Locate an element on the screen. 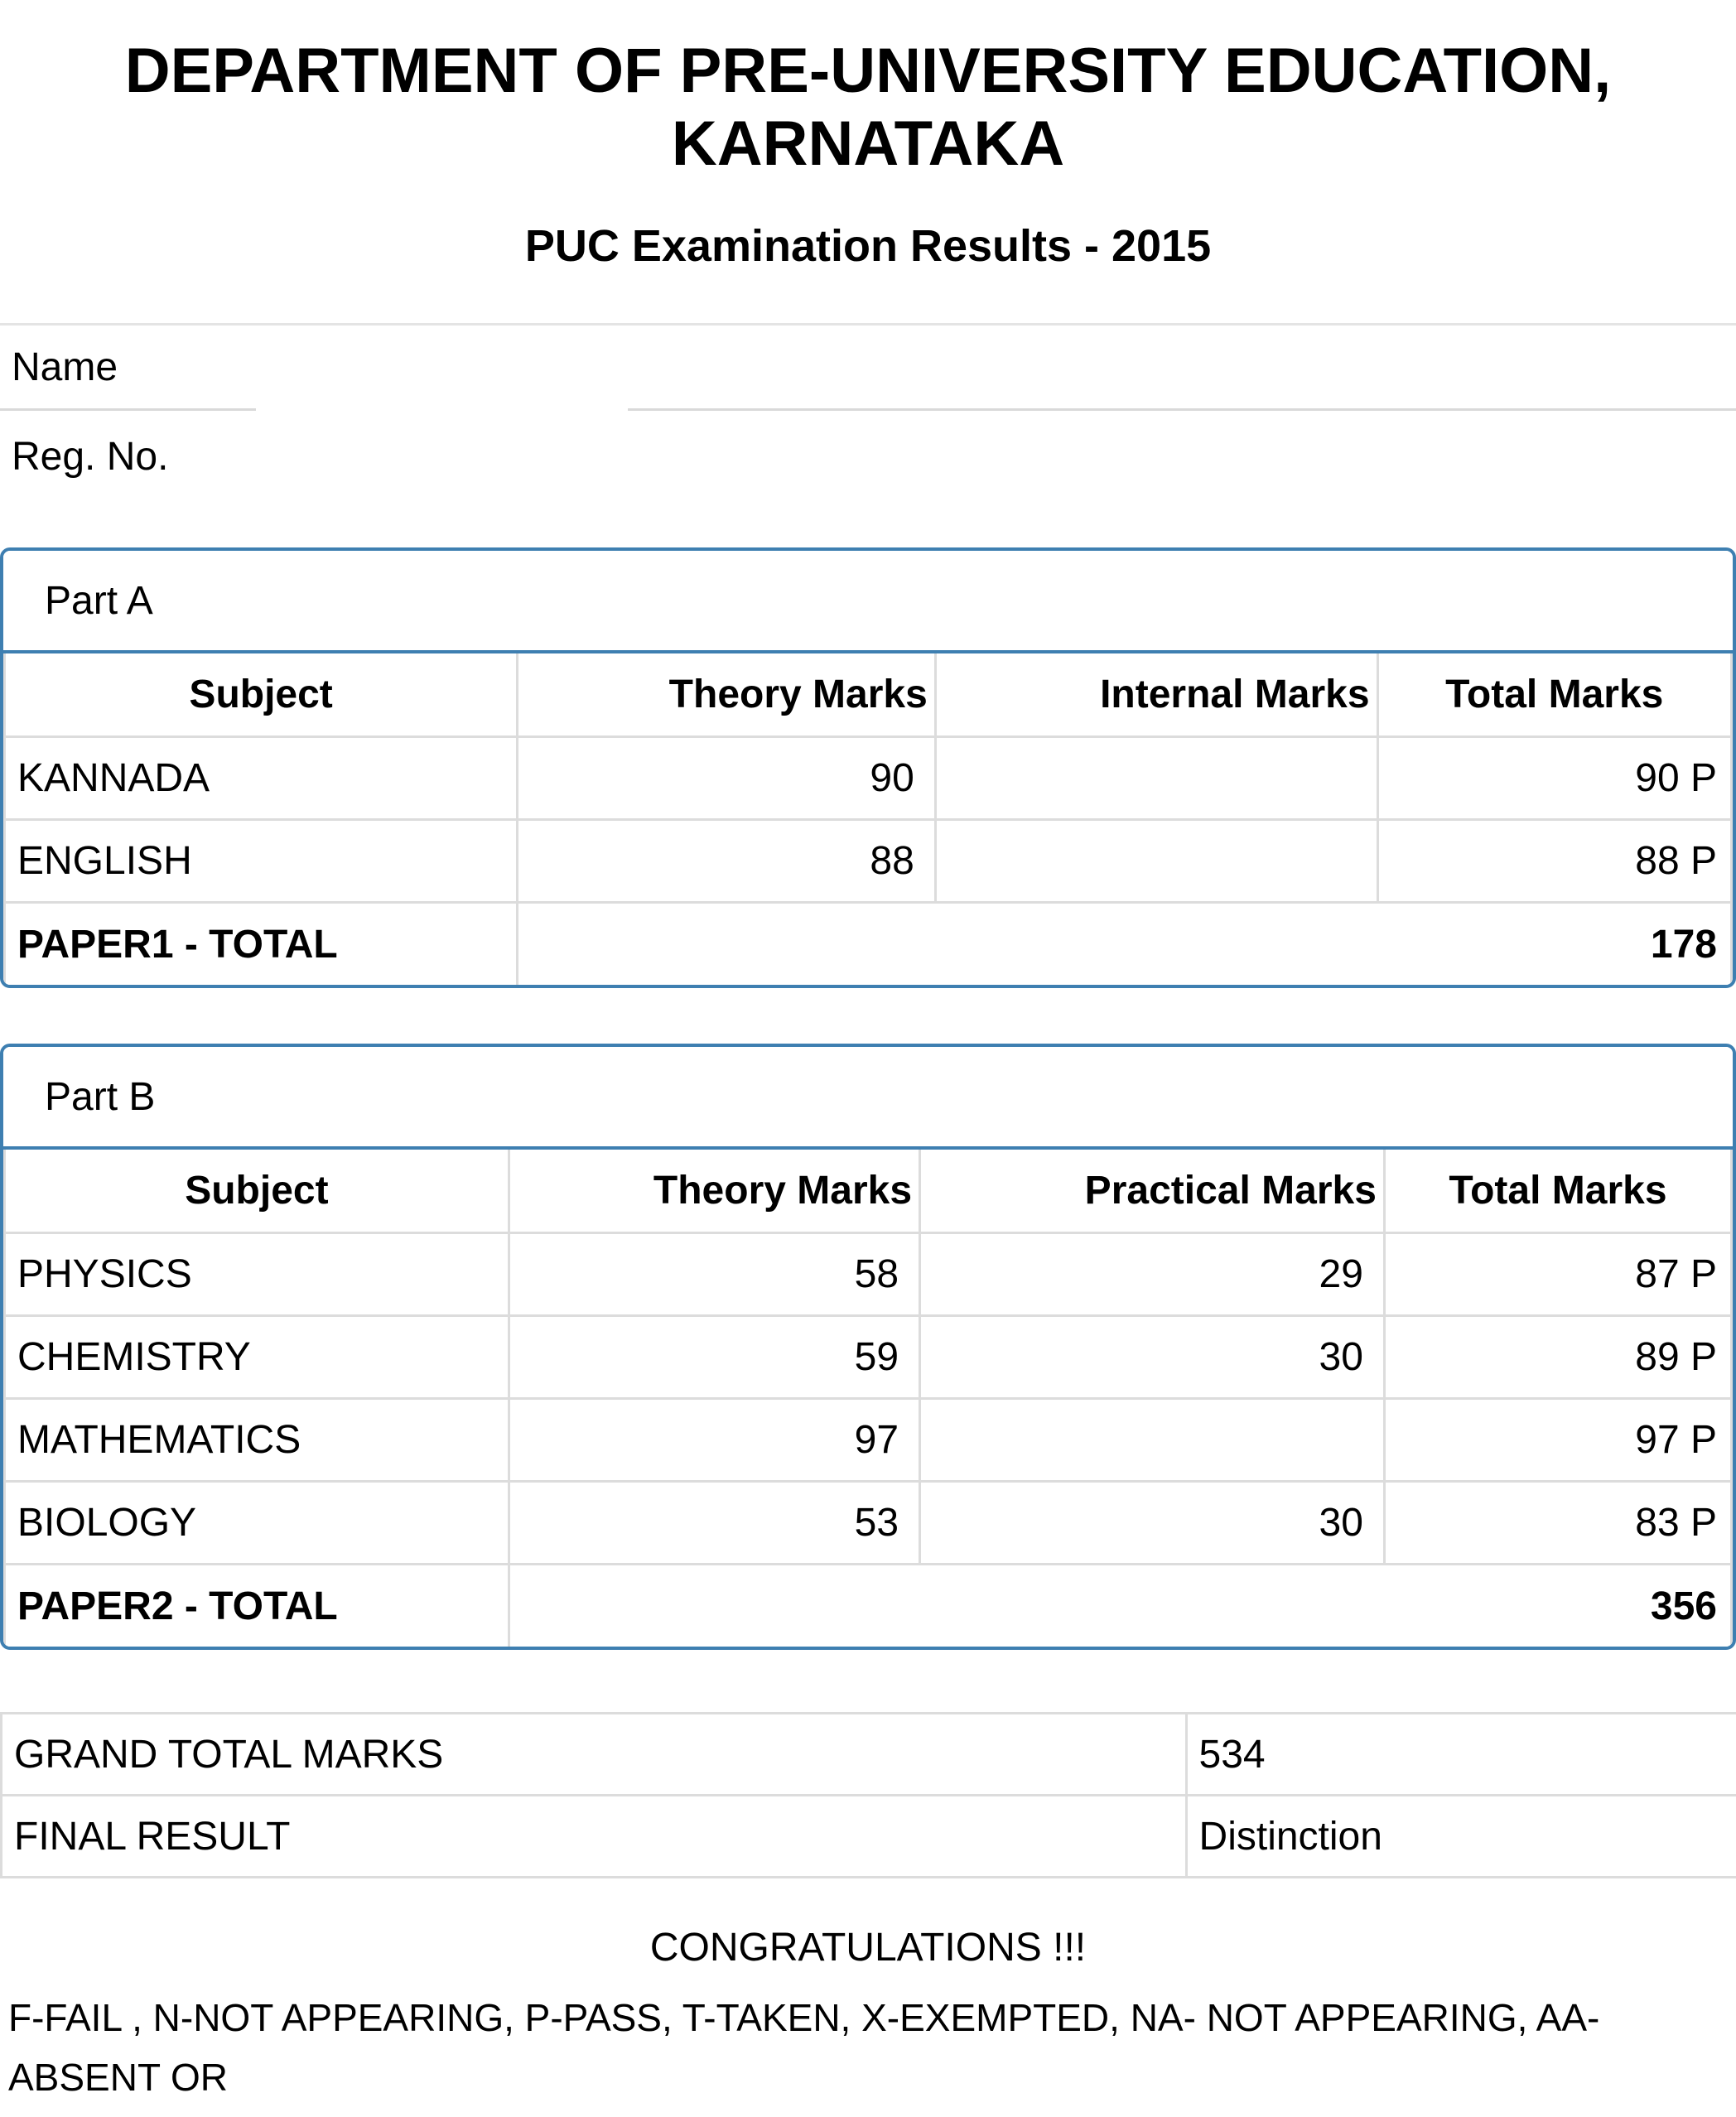  final-result-label: FINAL RESULT is located at coordinates (594, 1837).